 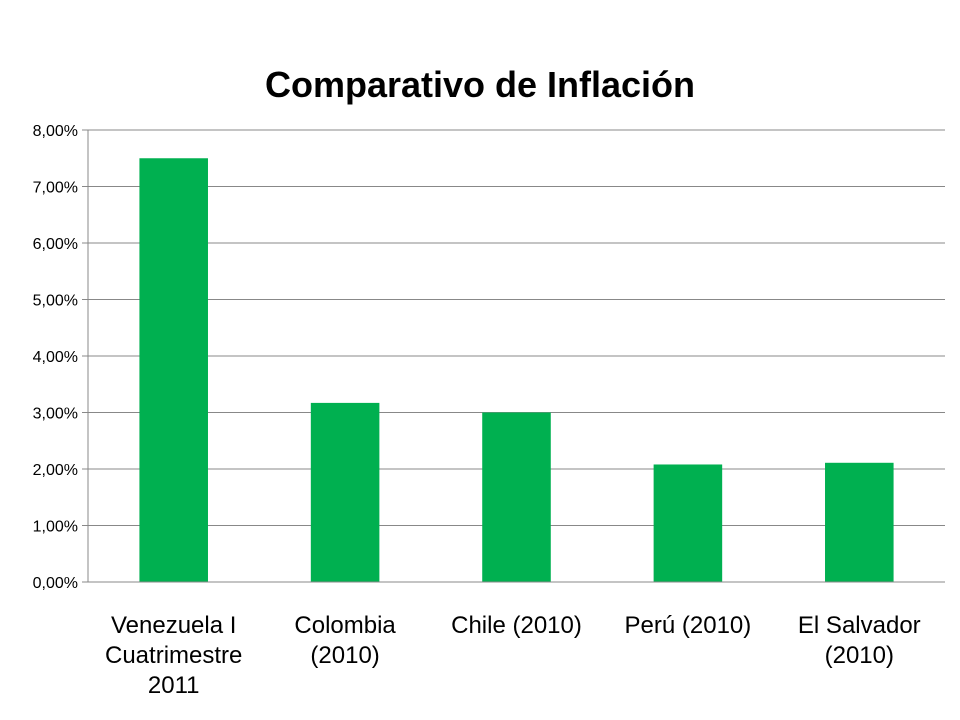 What do you see at coordinates (345, 625) in the screenshot?
I see `x-tick-label-line: Colombia` at bounding box center [345, 625].